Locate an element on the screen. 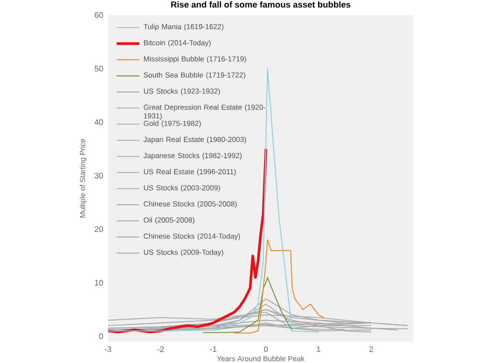 This screenshot has height=363, width=500. y-tick-label: 10 is located at coordinates (99, 283).